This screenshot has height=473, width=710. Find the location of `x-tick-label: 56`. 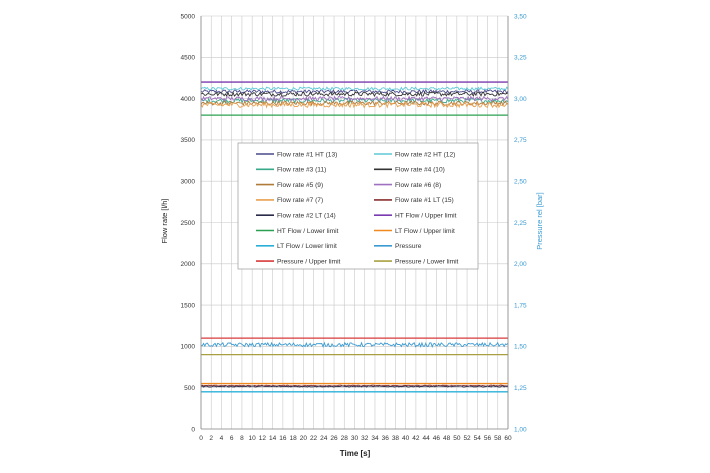

x-tick-label: 56 is located at coordinates (488, 438).